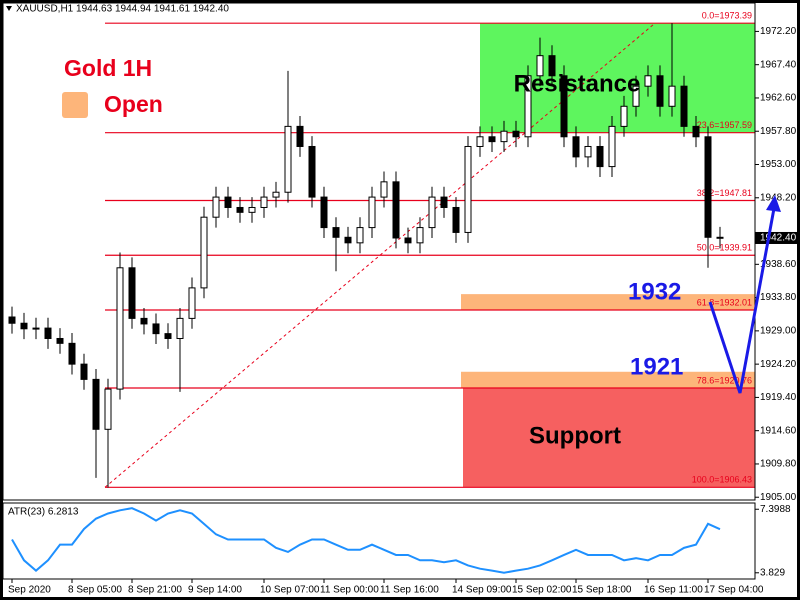 The width and height of the screenshot is (800, 600). What do you see at coordinates (9, 8) in the screenshot?
I see `menu-triangle` at bounding box center [9, 8].